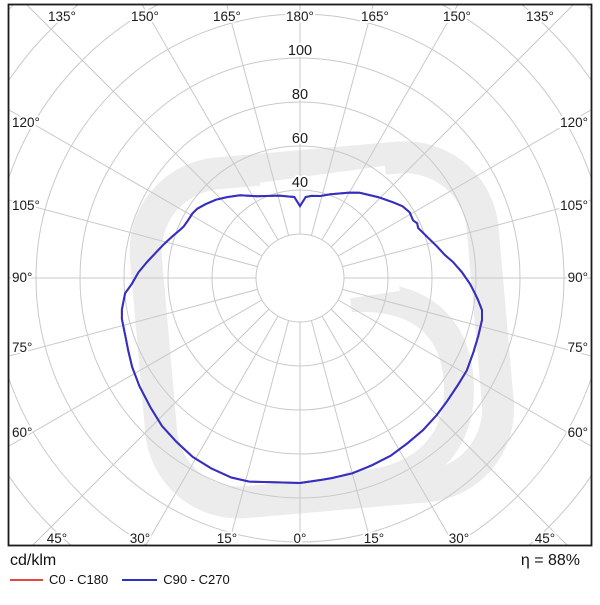 This screenshot has width=600, height=605. I want to click on angle-label-bottom: 0°, so click(300, 538).